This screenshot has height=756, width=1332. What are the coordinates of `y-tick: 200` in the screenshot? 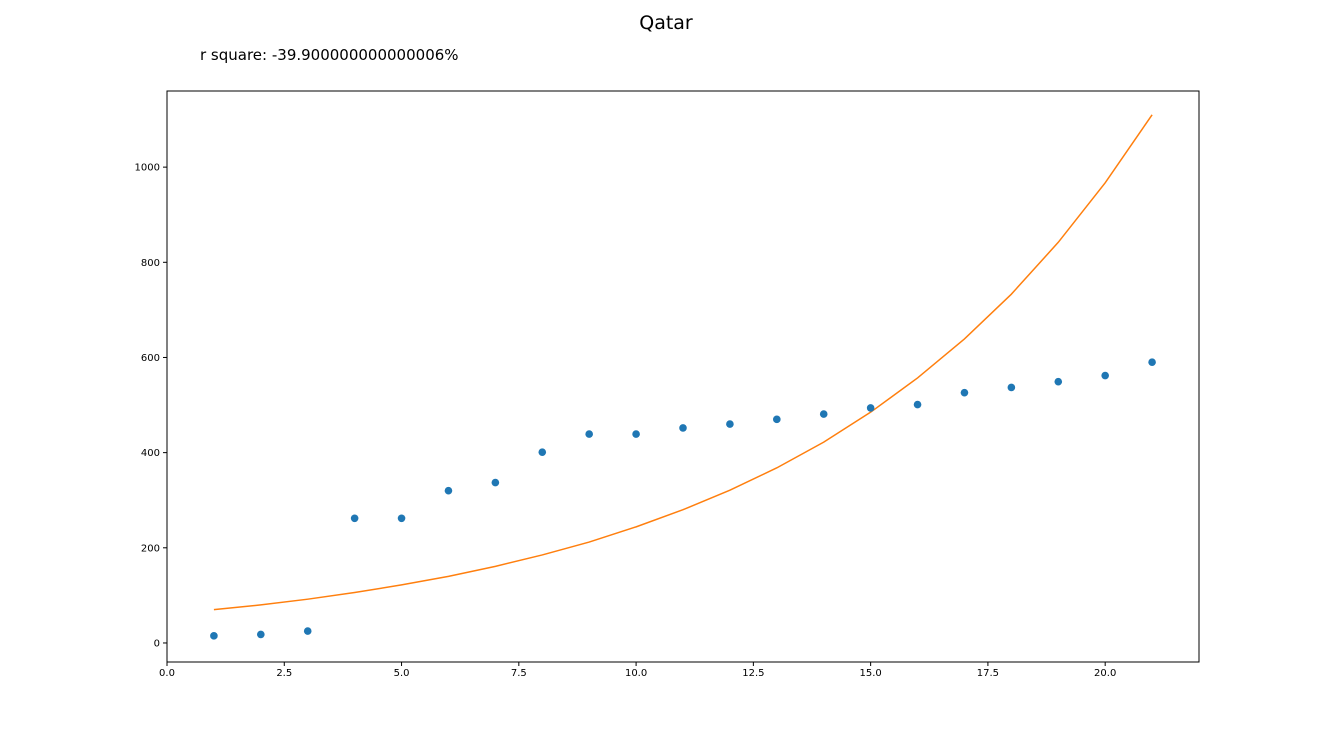 It's located at (154, 548).